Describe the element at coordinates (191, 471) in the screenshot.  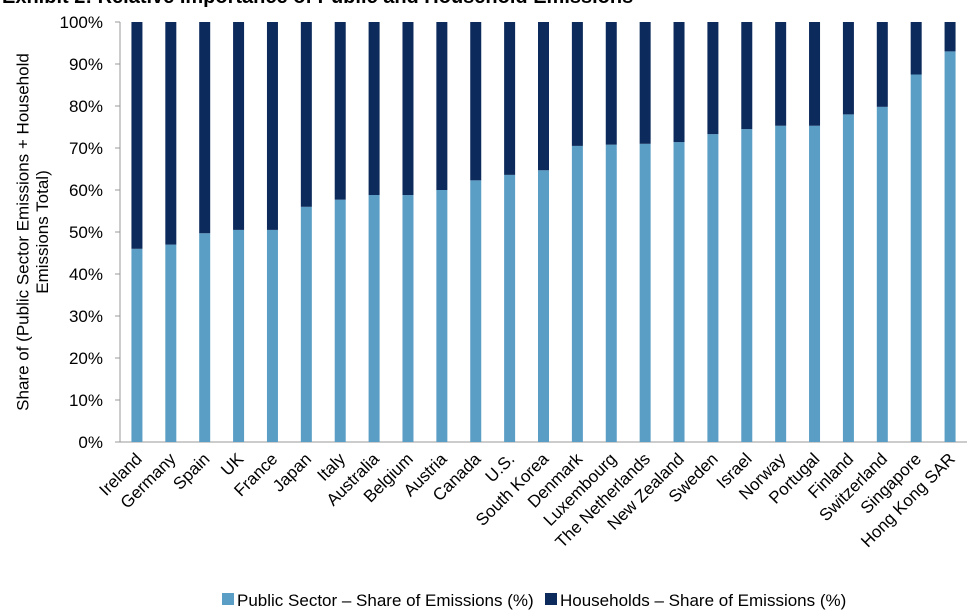
I see `x-tick-label: Spain` at that location.